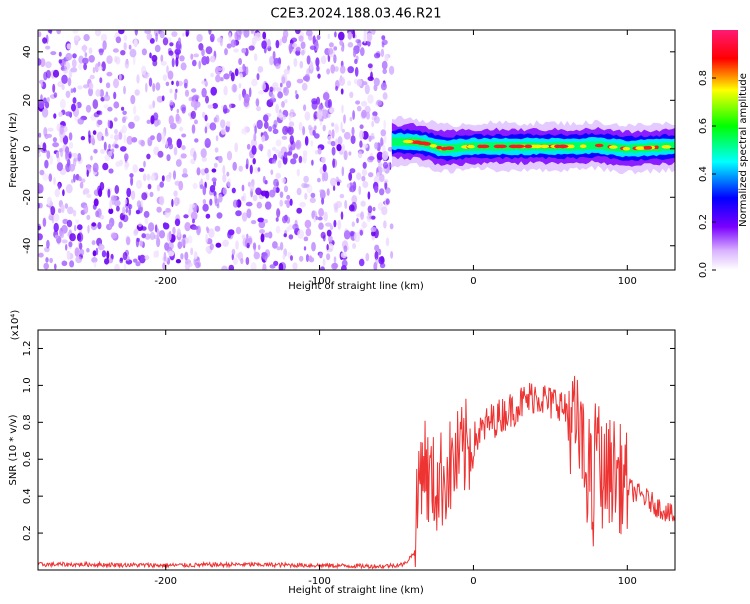  Describe the element at coordinates (27, 100) in the screenshot. I see `spectrogram-y-tick-label: 20` at that location.